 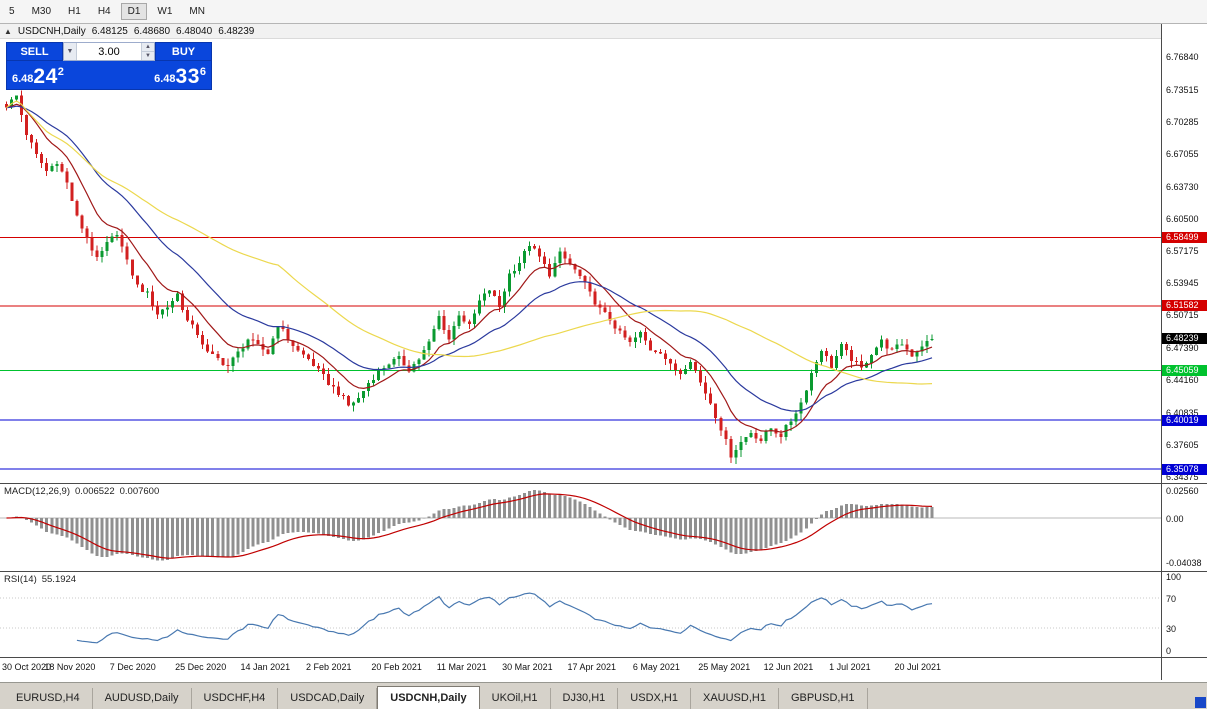 I want to click on rsi-pane: RSI(14) 55.1924, so click(x=580, y=615).